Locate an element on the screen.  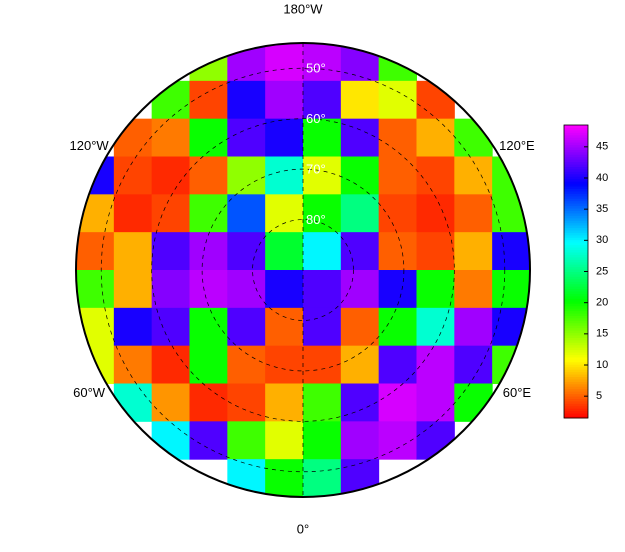
longitude-label: 120°W is located at coordinates (90, 145).